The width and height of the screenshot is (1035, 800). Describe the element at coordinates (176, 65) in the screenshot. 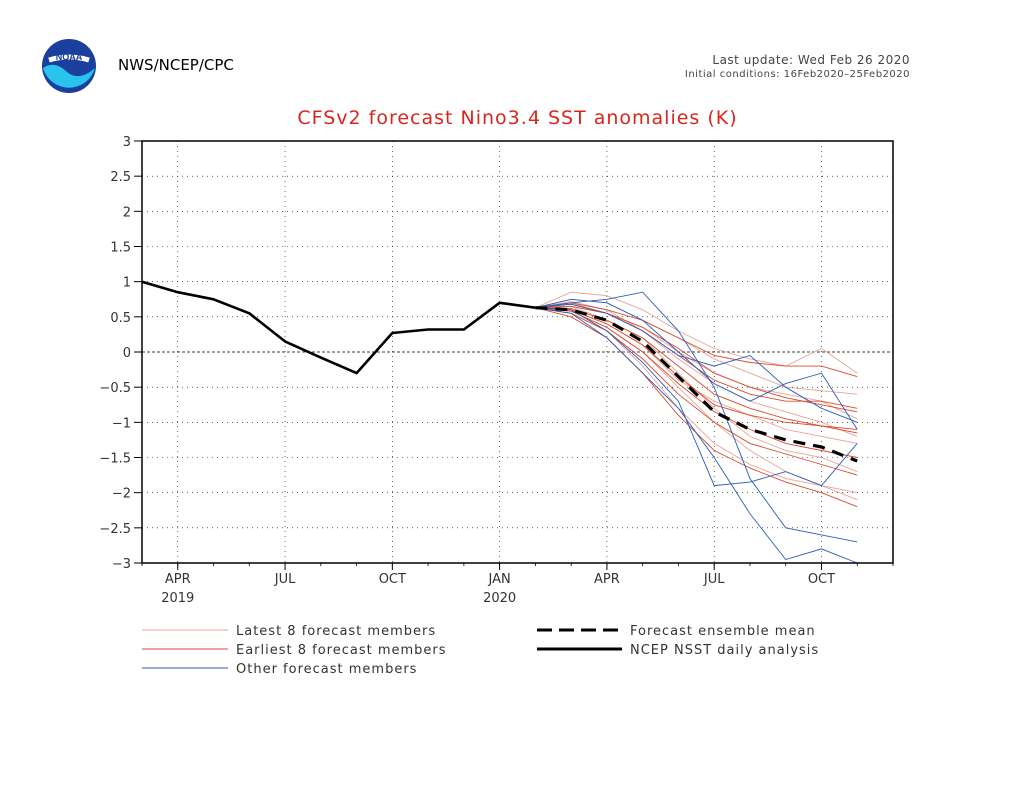

I see `org-label: NWS/NCEP/CPC` at that location.